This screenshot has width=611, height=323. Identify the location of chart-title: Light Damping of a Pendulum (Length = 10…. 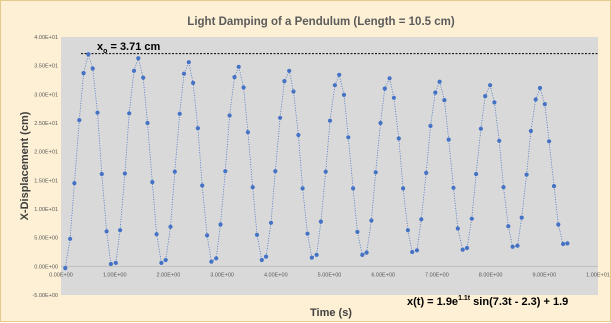
(321, 22).